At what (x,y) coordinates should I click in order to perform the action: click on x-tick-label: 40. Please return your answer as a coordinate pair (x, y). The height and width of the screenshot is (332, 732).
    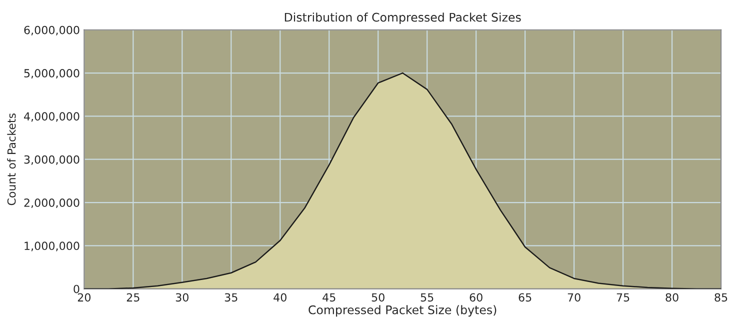
    Looking at the image, I should click on (280, 297).